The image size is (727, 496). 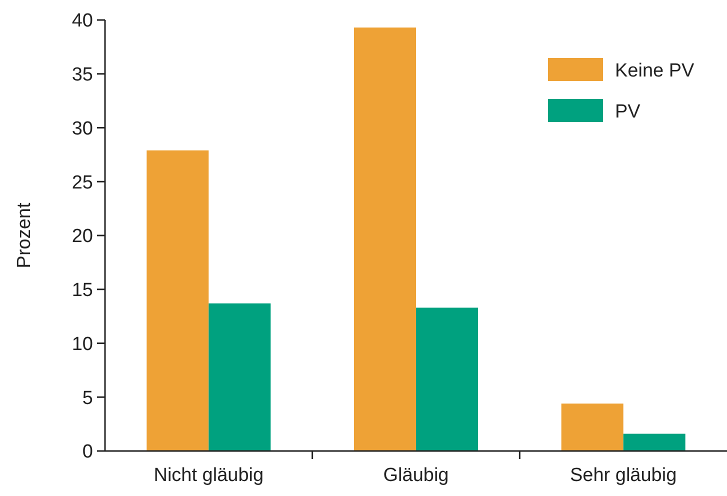 I want to click on y-tick-label: 10, so click(x=82, y=344).